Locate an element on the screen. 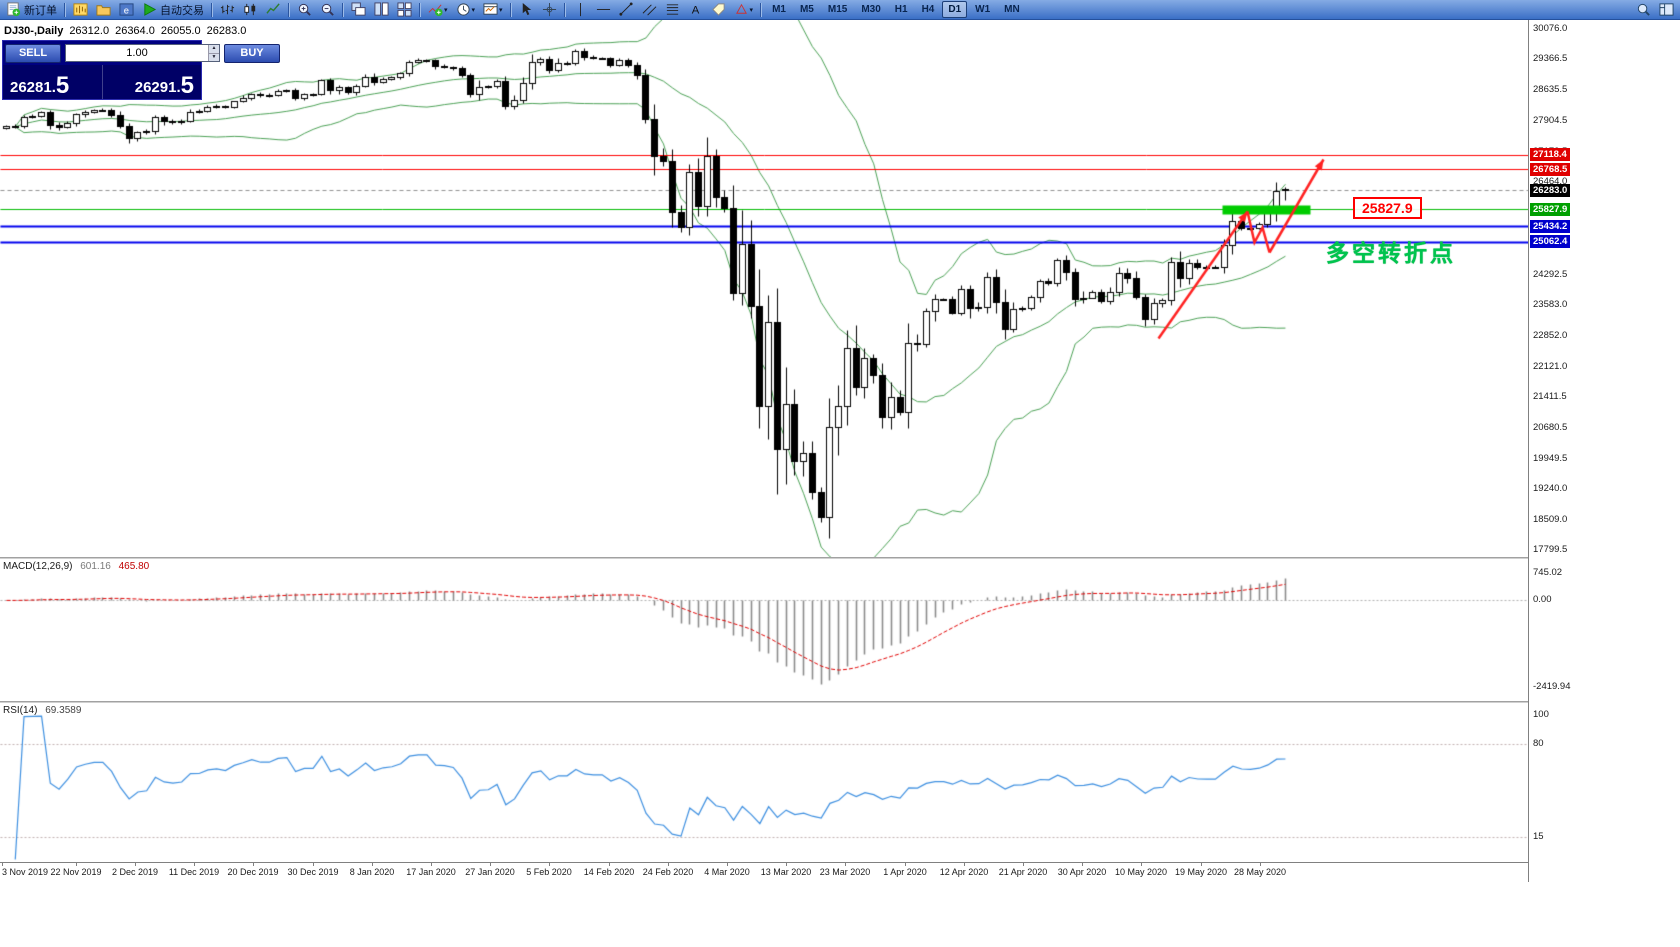  buy-price-big-digit: 5 is located at coordinates (187, 85).